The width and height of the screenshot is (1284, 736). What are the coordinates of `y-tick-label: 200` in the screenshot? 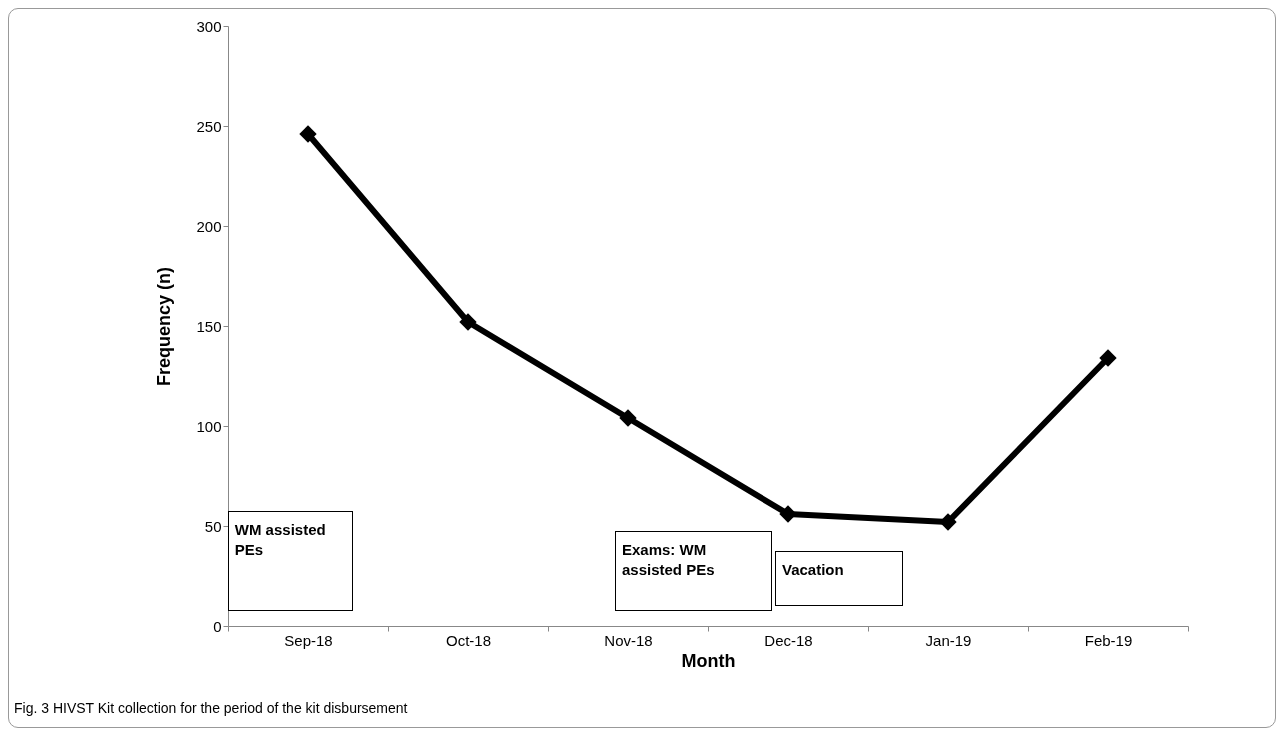 It's located at (209, 226).